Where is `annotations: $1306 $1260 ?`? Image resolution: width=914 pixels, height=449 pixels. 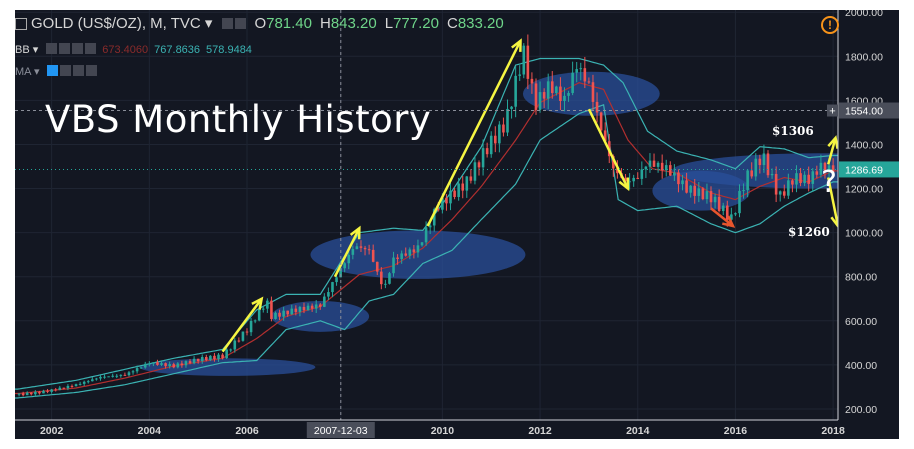
annotations: $1306 $1260 ? is located at coordinates (804, 181).